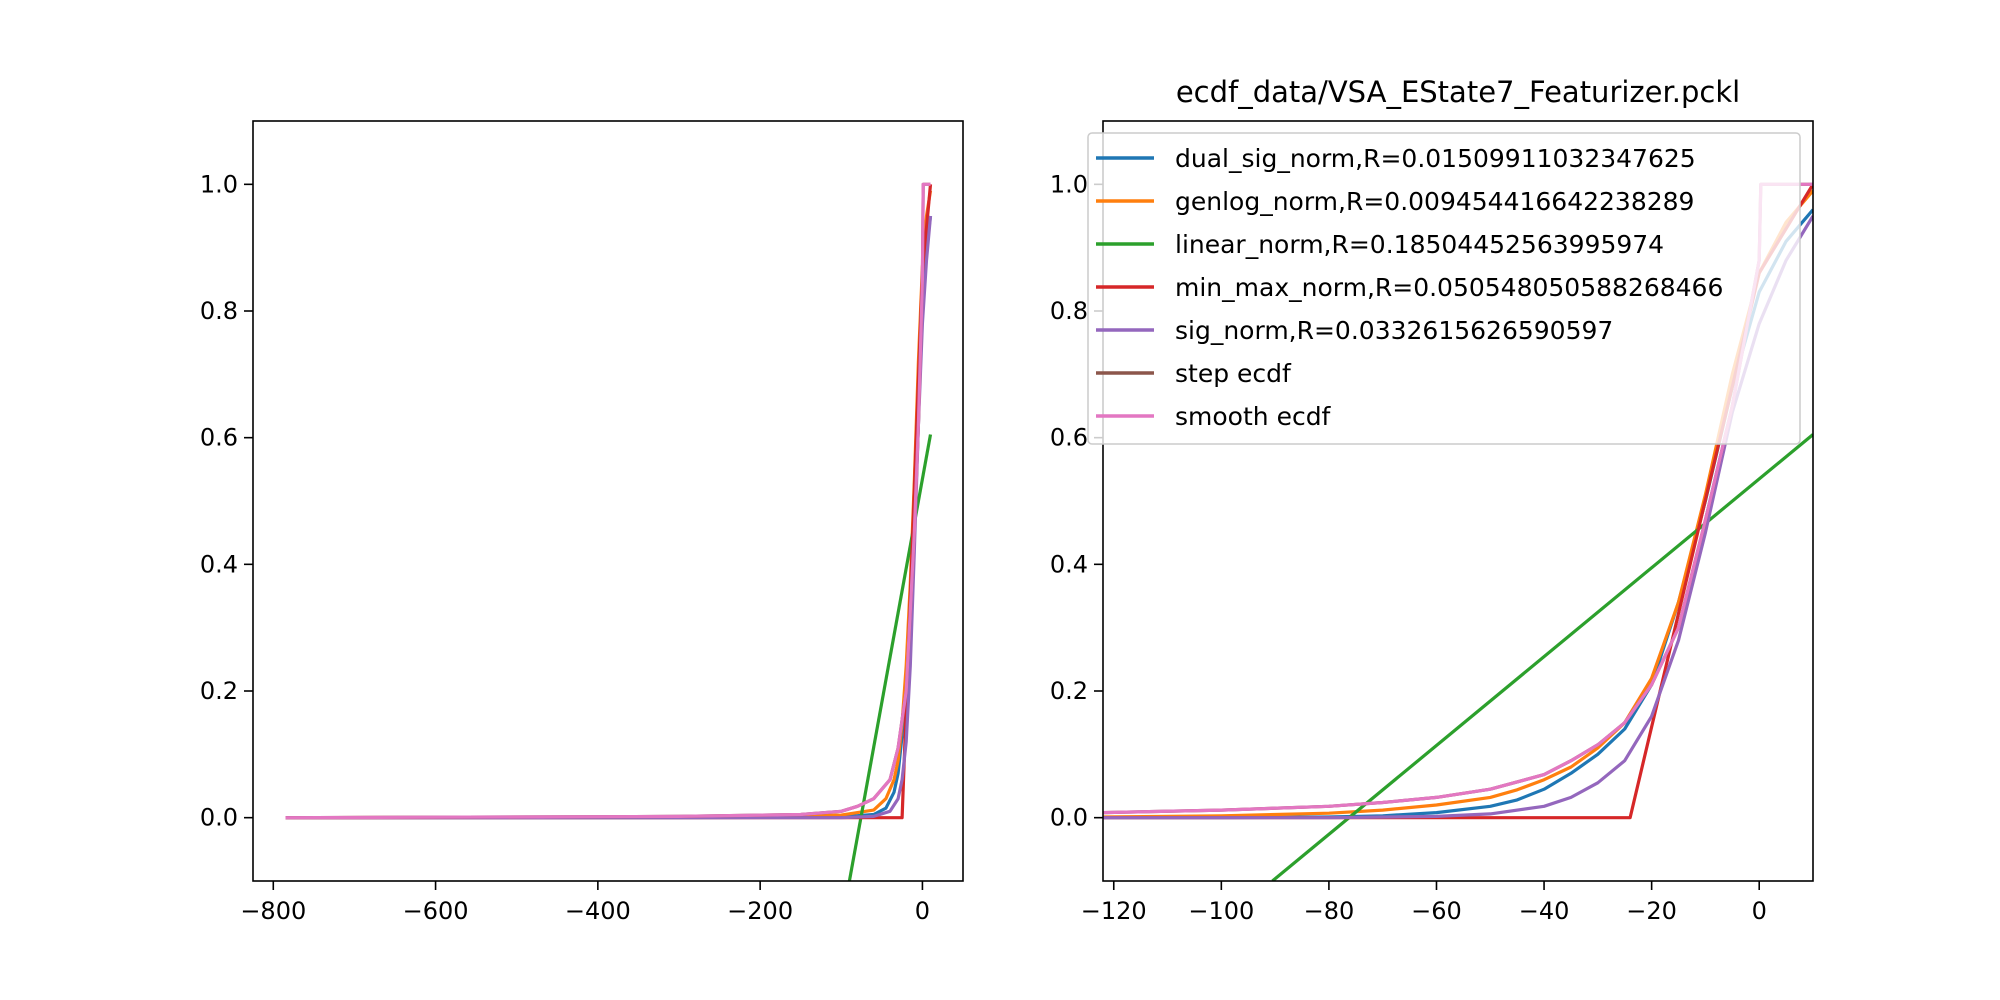 This screenshot has height=1000, width=2000. What do you see at coordinates (1458, 92) in the screenshot?
I see `right-chart-title: ecdf_data/VSA_EState7_Featurizer.pckl` at bounding box center [1458, 92].